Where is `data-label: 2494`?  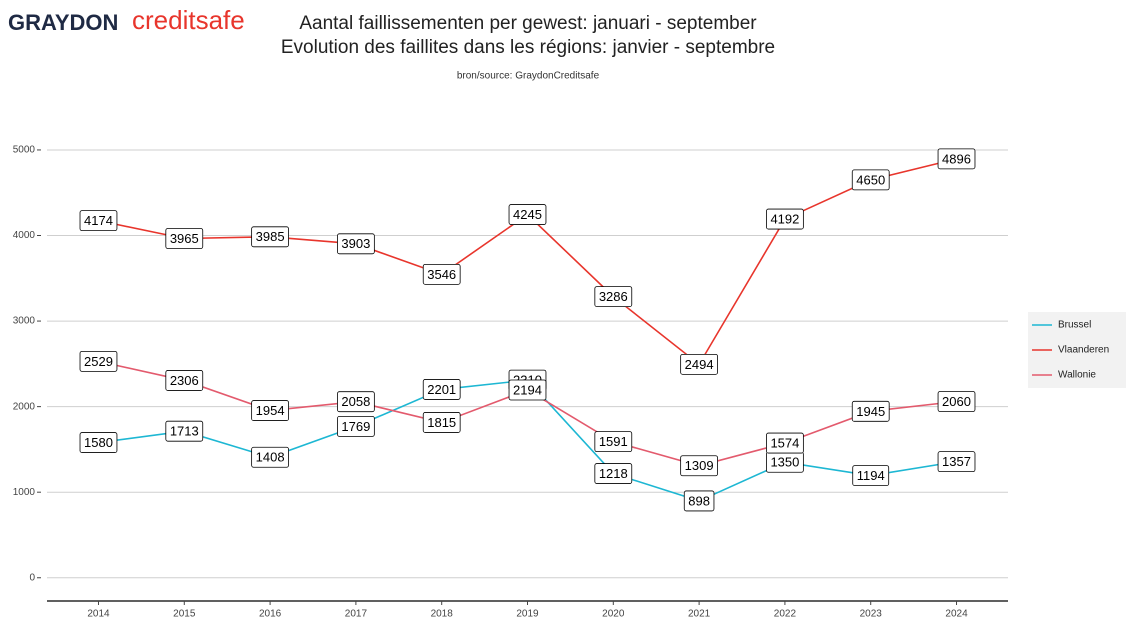 data-label: 2494 is located at coordinates (699, 364).